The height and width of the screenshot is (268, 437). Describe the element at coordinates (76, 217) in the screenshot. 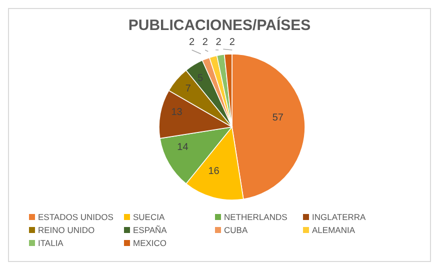

I see `legend-label: ESTADOS UNIDOS` at that location.